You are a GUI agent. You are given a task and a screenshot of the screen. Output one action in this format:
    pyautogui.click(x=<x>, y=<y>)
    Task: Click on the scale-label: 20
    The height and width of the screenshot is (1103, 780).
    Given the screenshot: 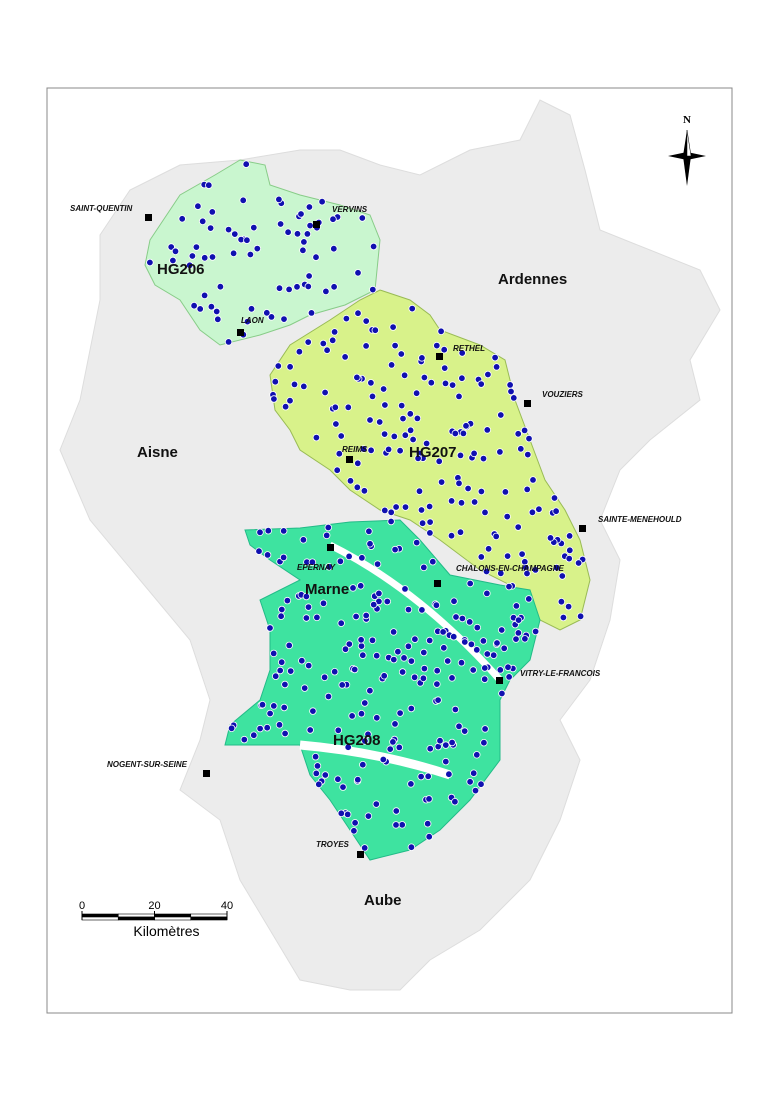 What is the action you would take?
    pyautogui.click(x=154, y=906)
    